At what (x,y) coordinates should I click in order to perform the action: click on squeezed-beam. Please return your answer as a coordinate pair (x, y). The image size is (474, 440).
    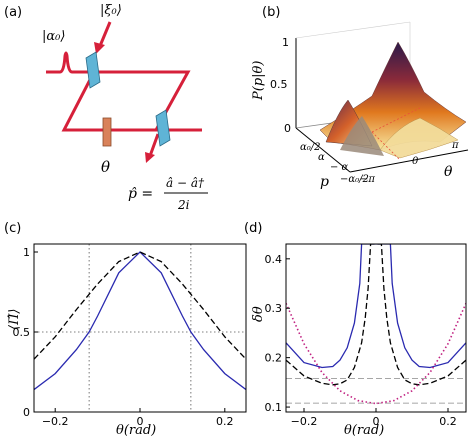
    Looking at the image, I should click on (105, 34).